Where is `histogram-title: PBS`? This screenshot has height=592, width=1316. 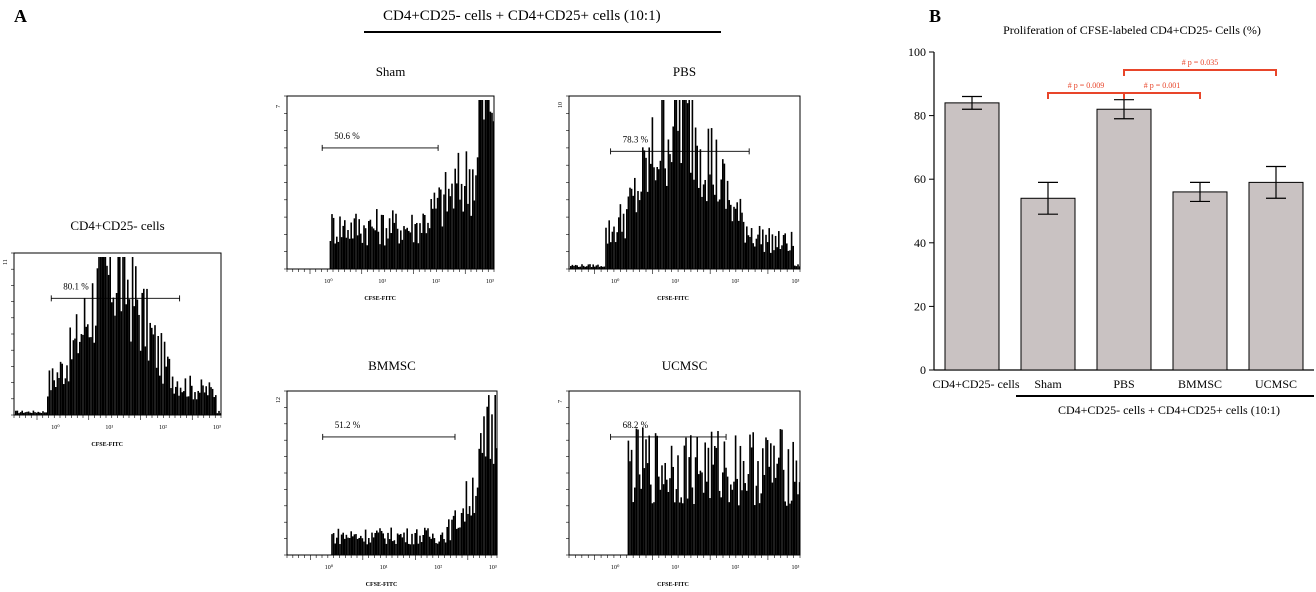
histogram-title: PBS is located at coordinates (684, 71).